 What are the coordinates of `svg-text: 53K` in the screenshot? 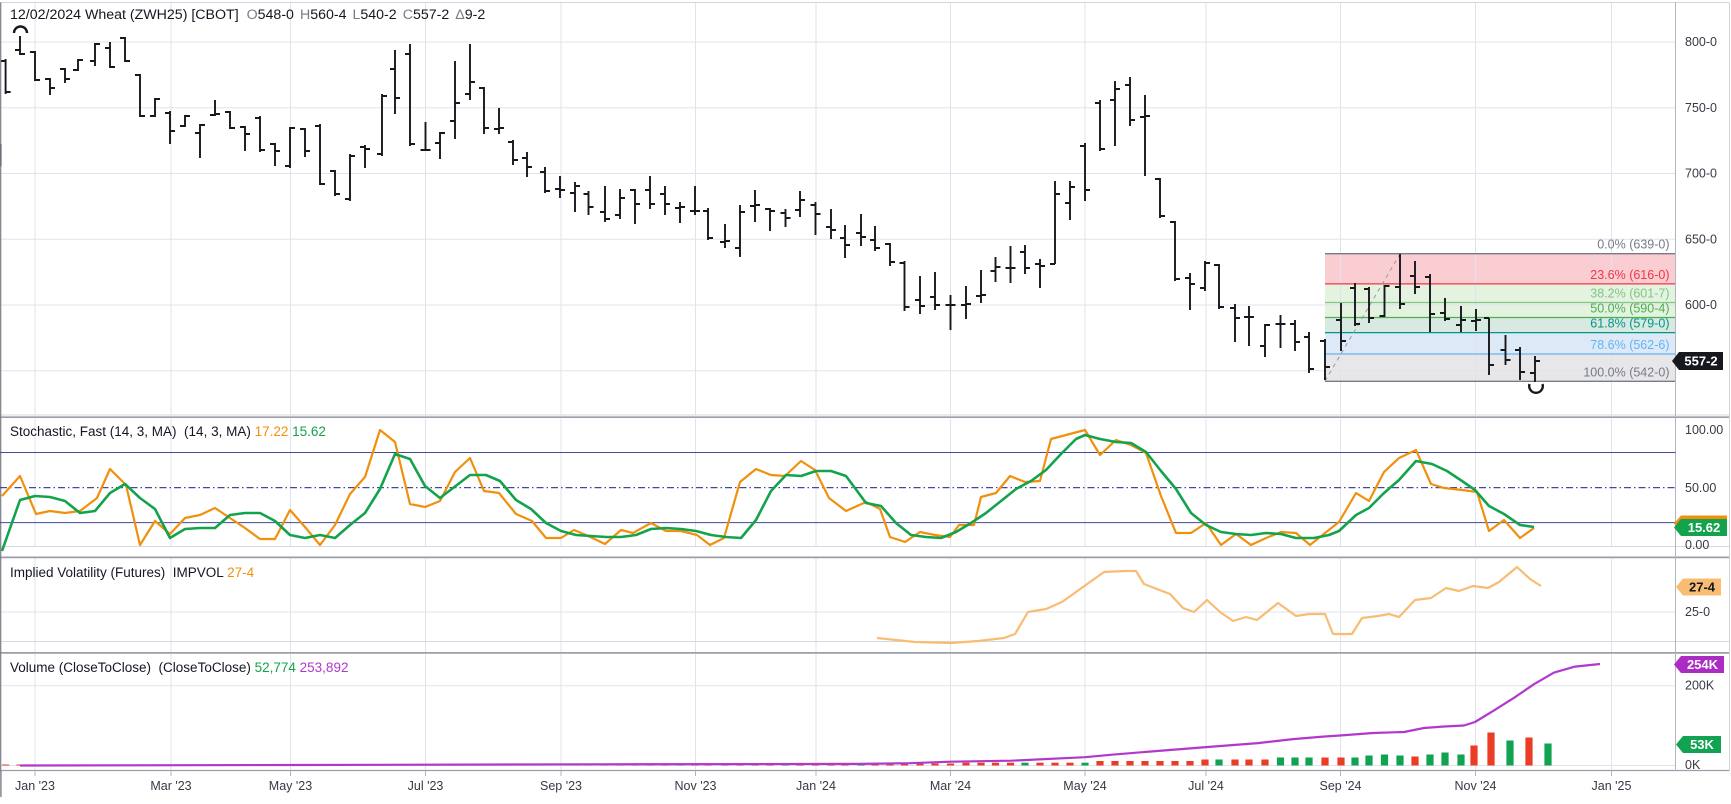 It's located at (1702, 744).